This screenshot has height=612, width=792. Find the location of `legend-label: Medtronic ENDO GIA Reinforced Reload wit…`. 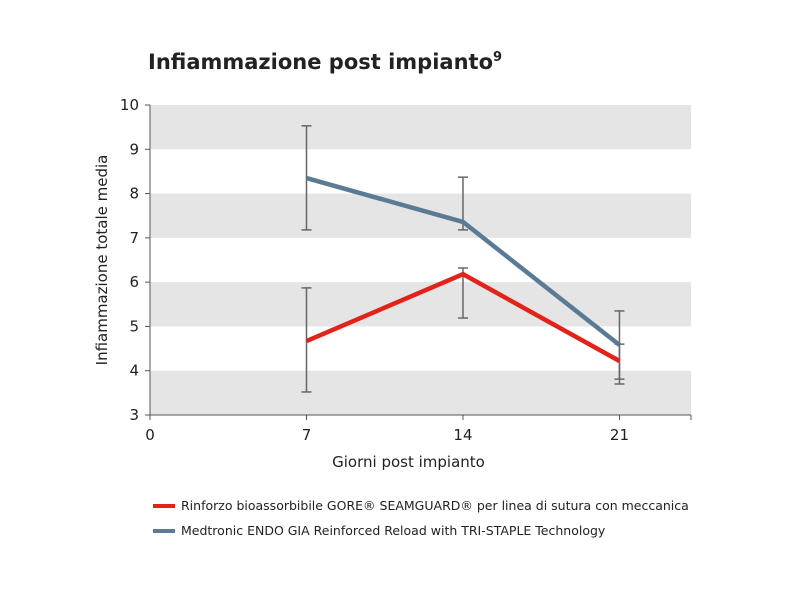

legend-label: Medtronic ENDO GIA Reinforced Reload wit… is located at coordinates (393, 530).